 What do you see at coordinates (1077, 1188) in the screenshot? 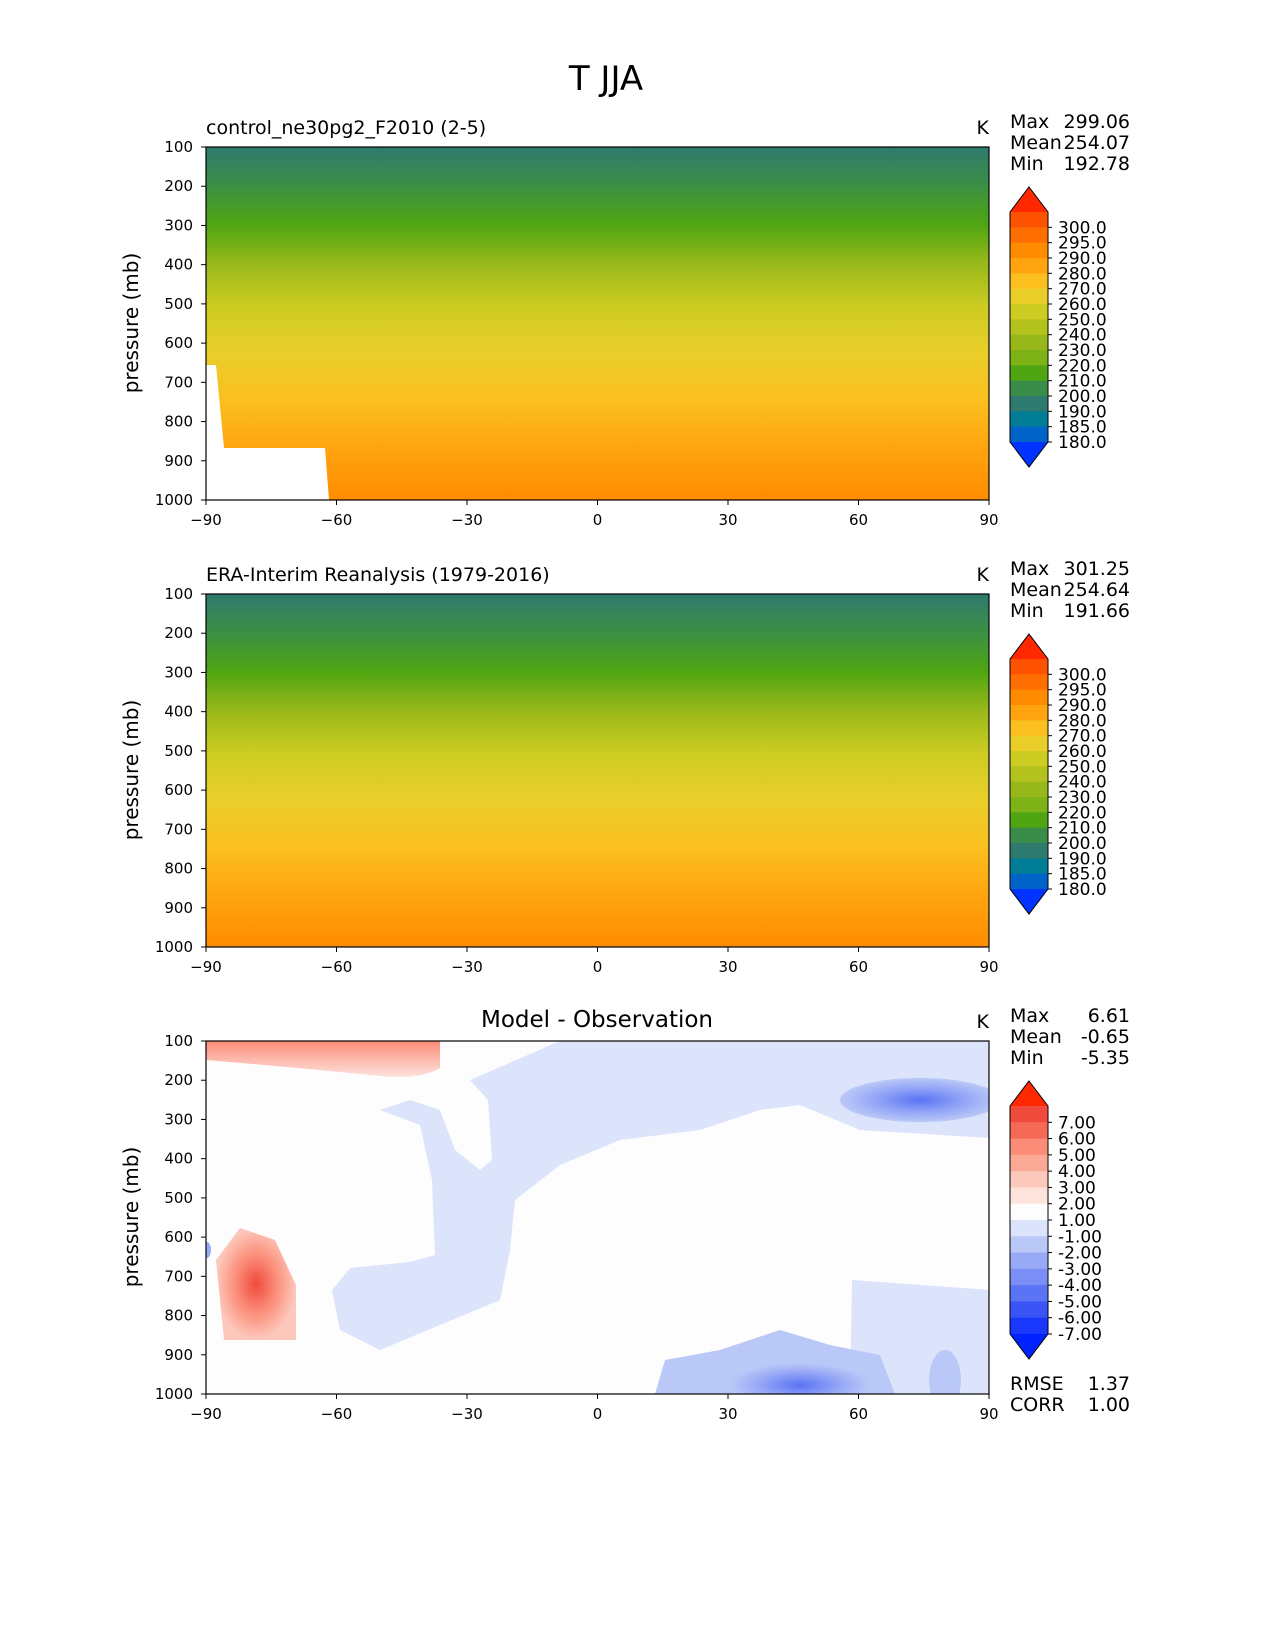
I see `colorbar-label: 3.00` at bounding box center [1077, 1188].